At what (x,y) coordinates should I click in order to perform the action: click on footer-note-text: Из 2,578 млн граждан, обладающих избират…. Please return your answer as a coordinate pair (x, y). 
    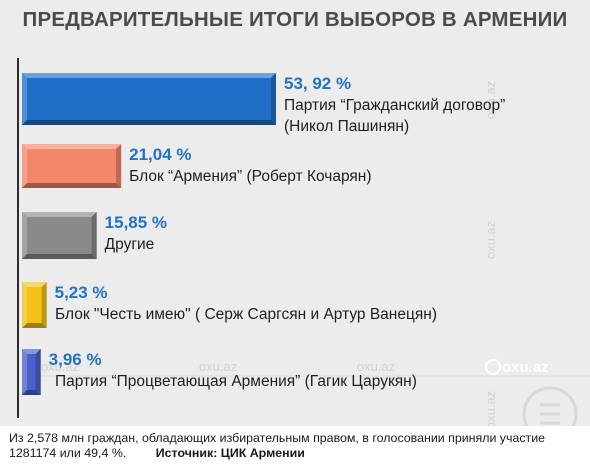
    Looking at the image, I should click on (277, 445).